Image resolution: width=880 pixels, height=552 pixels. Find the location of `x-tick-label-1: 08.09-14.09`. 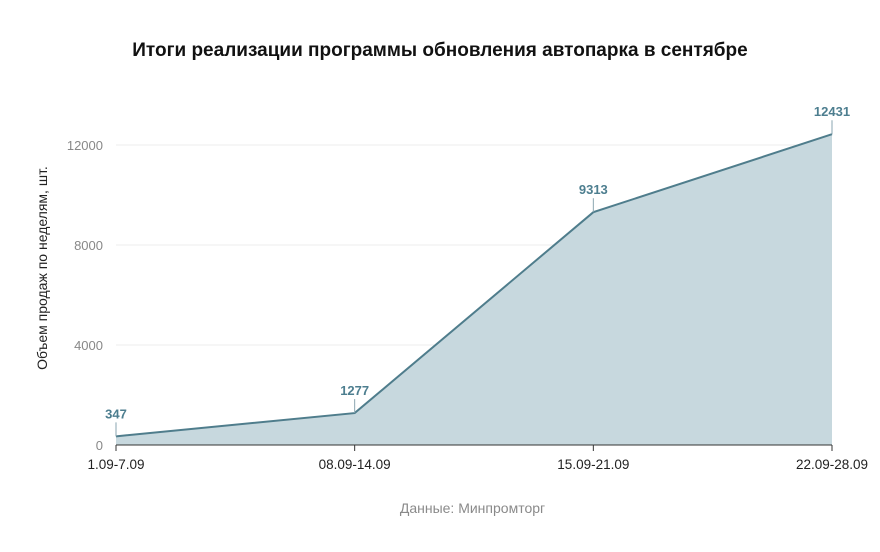

x-tick-label-1: 08.09-14.09 is located at coordinates (355, 464).